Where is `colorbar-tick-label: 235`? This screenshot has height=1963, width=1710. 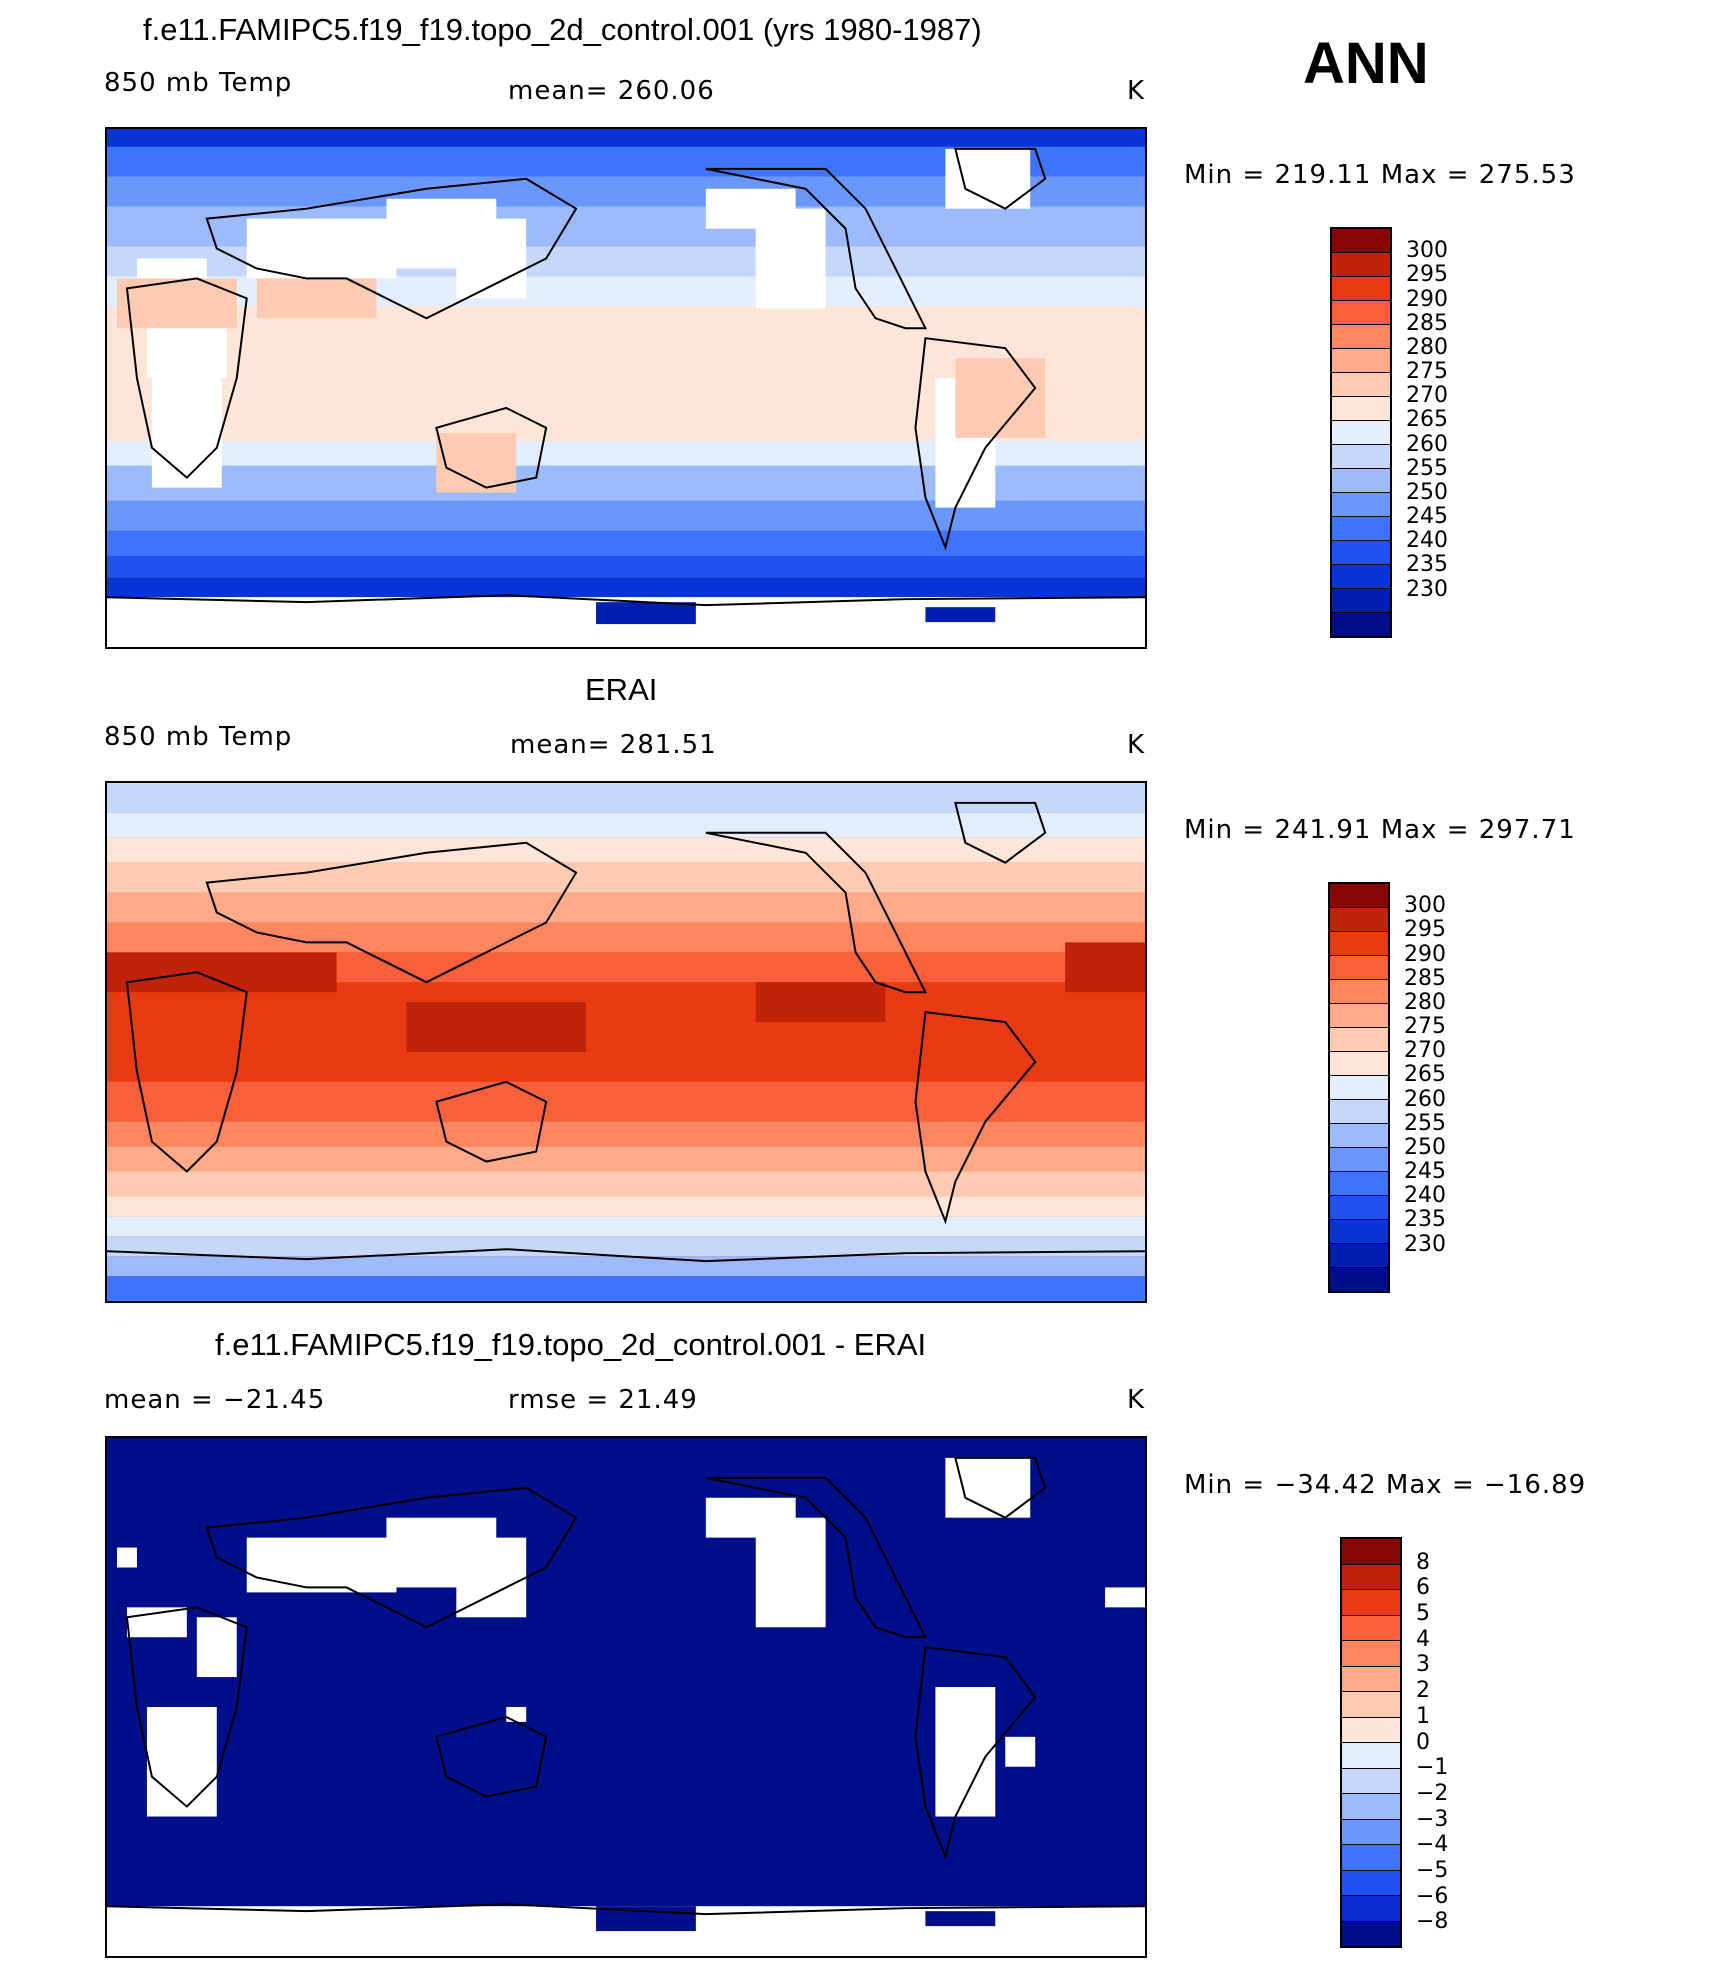
colorbar-tick-label: 235 is located at coordinates (1427, 565).